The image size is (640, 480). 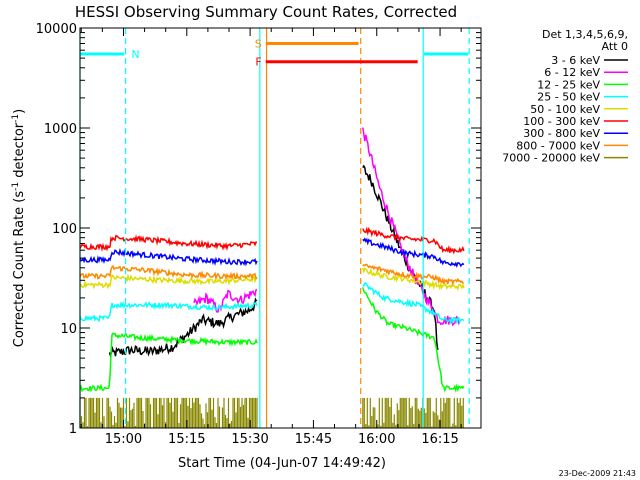 What do you see at coordinates (568, 97) in the screenshot?
I see `legend-entry-3: 25 - 50 keV` at bounding box center [568, 97].